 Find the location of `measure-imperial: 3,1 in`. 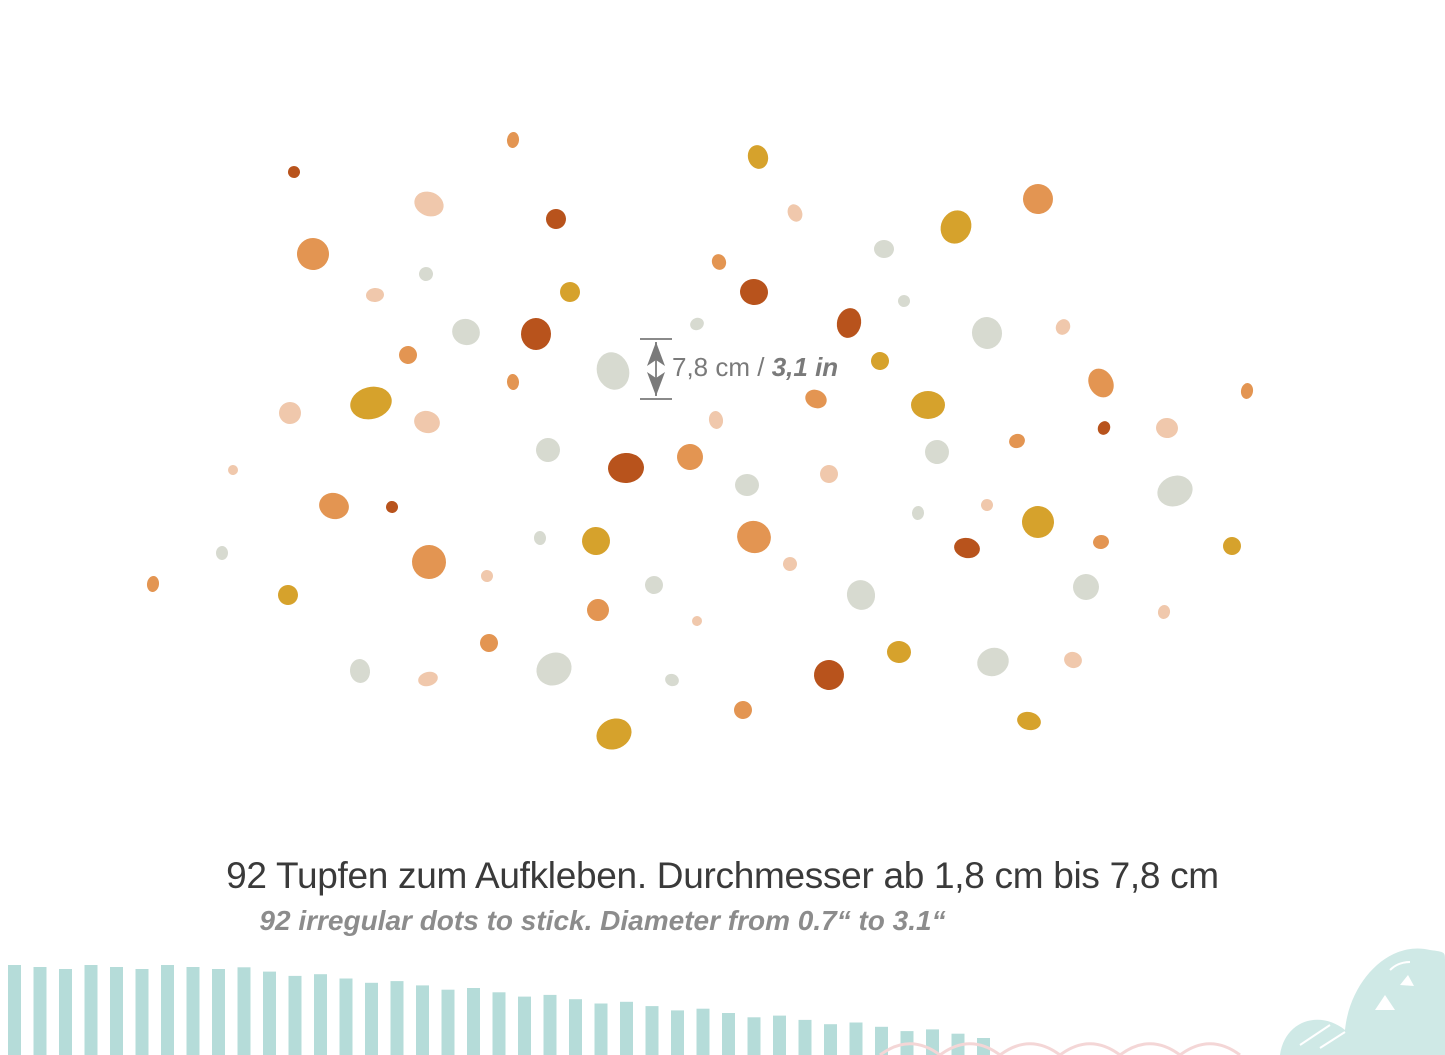

measure-imperial: 3,1 in is located at coordinates (805, 367).